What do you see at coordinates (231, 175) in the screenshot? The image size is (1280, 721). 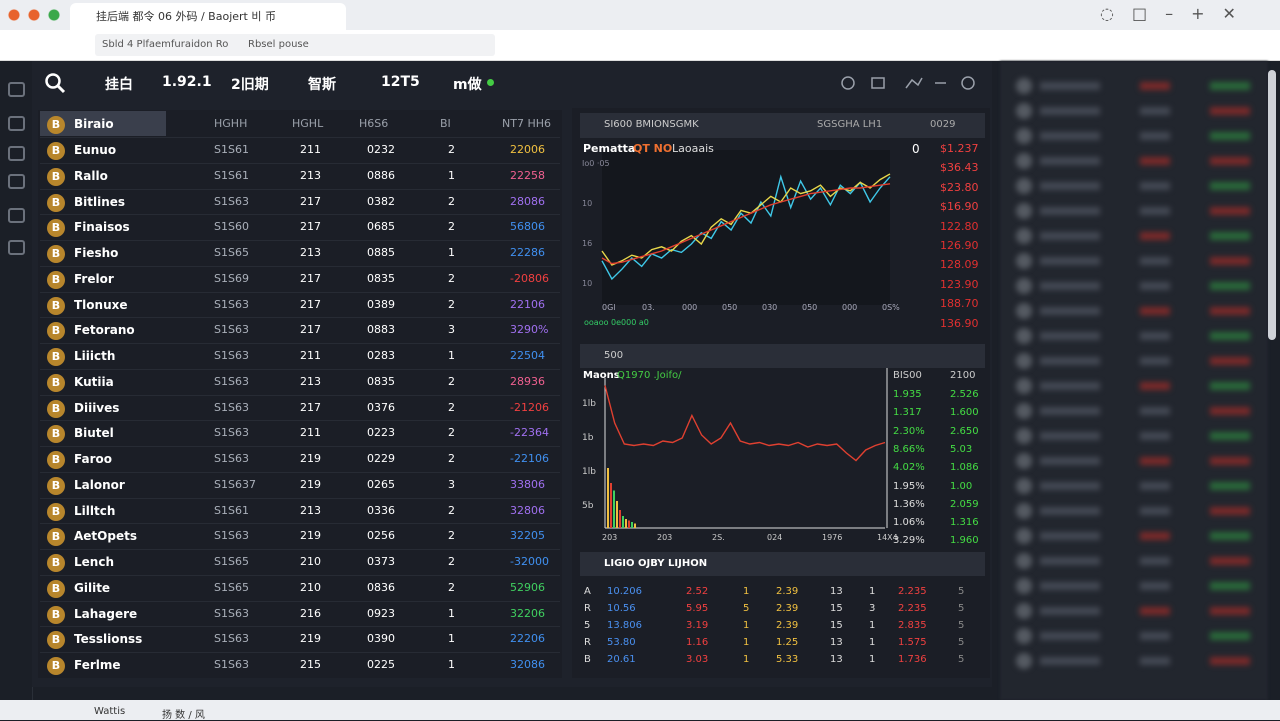 I see `cell: S1S61` at bounding box center [231, 175].